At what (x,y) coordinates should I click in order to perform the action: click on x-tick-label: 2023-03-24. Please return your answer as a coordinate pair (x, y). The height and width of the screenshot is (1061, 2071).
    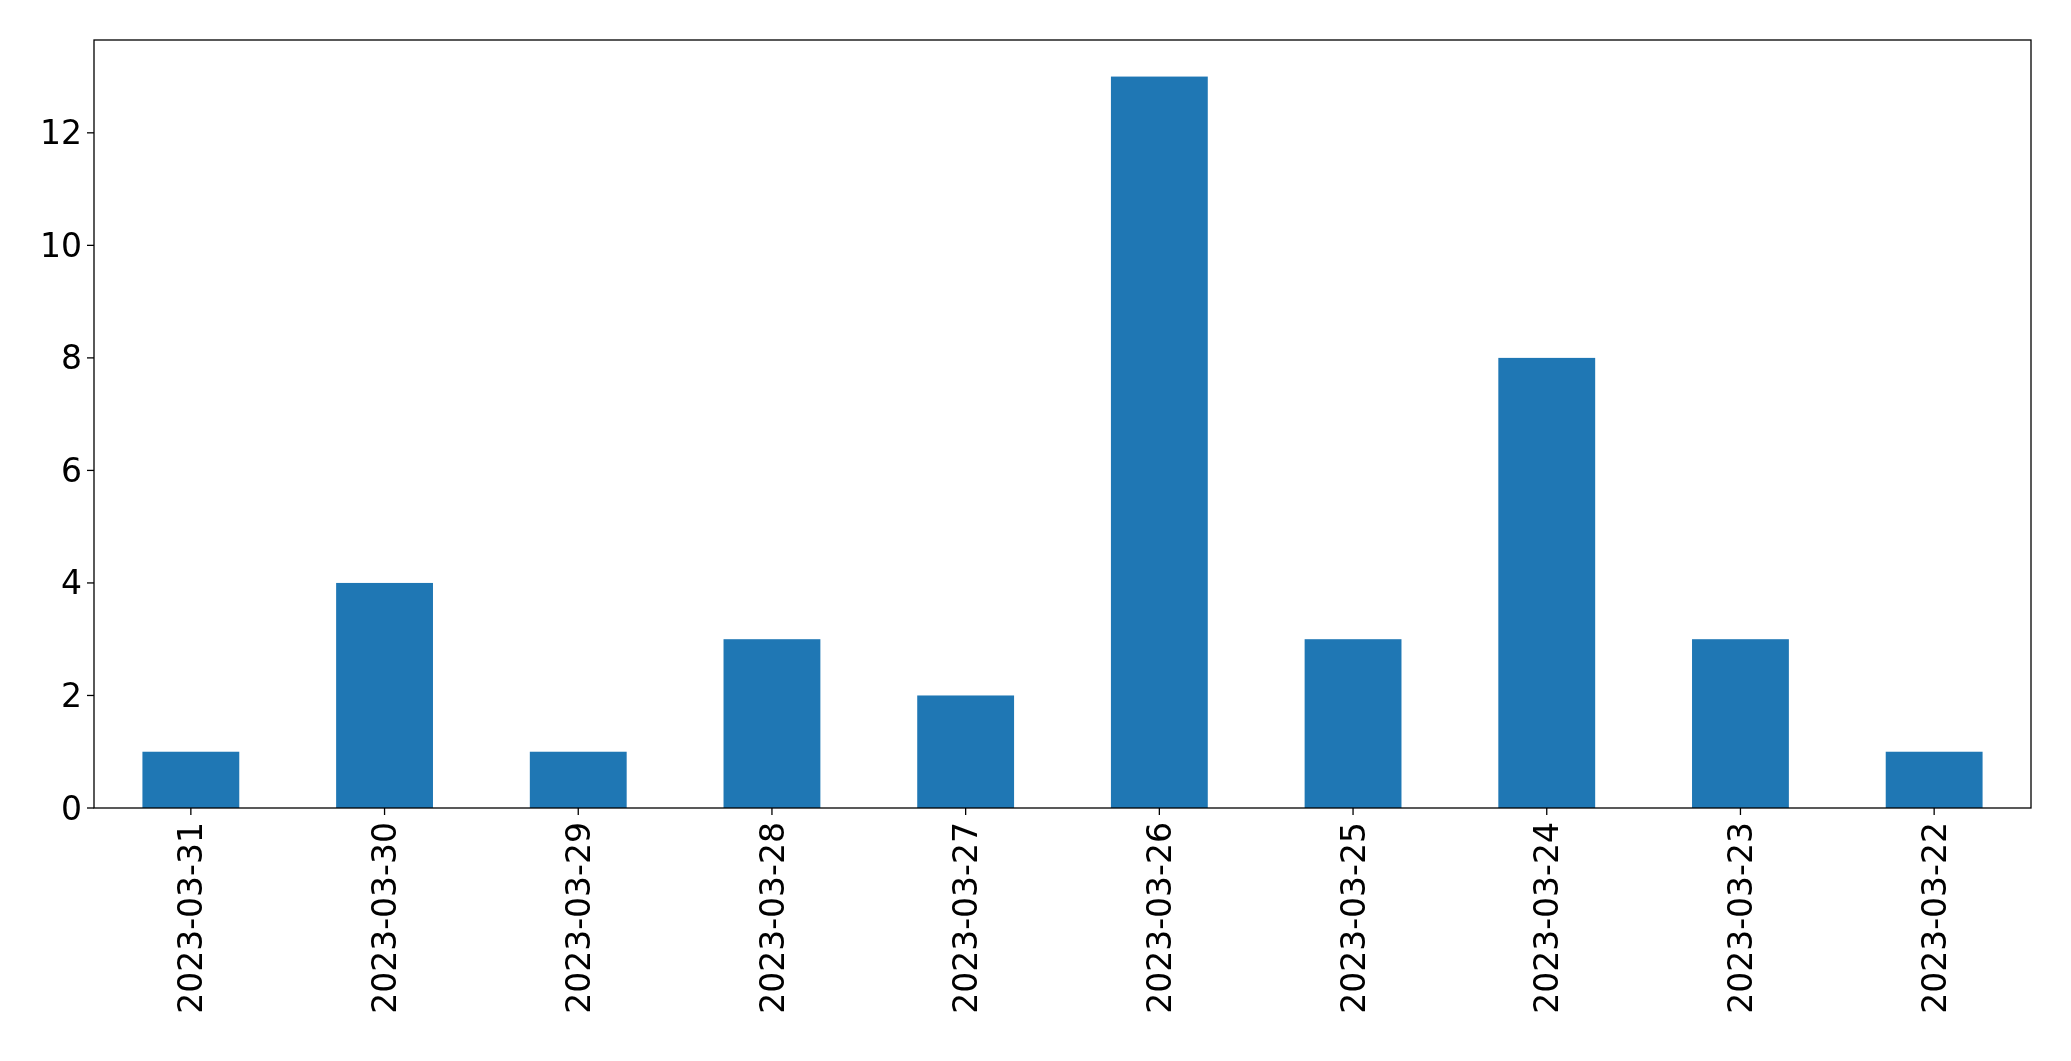
    Looking at the image, I should click on (1547, 918).